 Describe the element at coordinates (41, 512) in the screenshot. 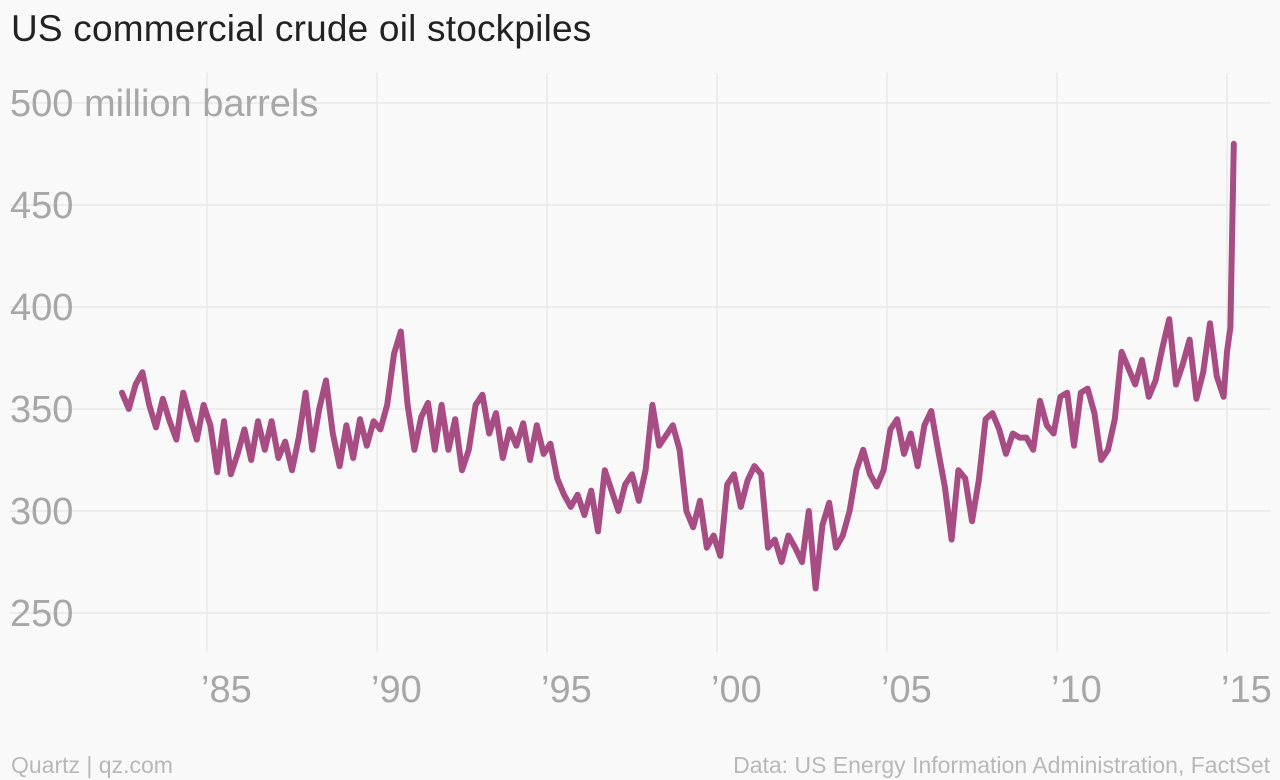

I see `y-tick-label: 300` at that location.